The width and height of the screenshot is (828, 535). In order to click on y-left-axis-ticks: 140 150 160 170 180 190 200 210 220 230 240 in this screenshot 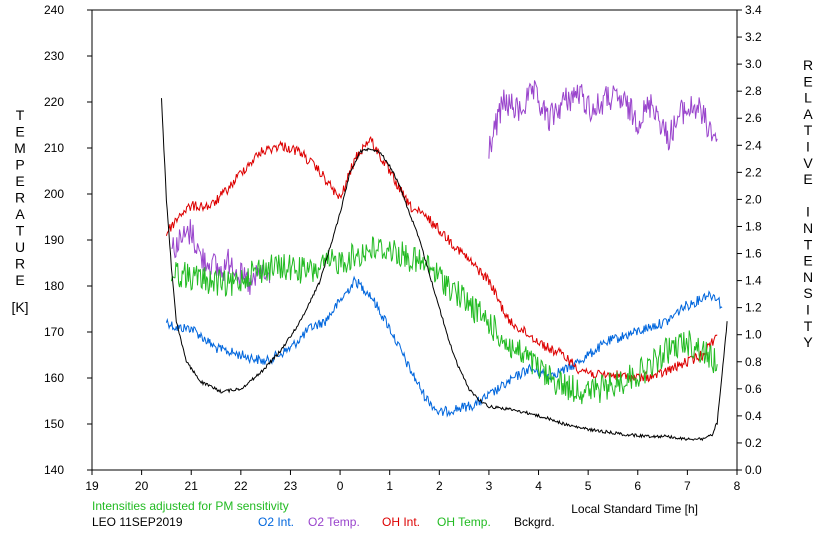, I will do `click(68, 240)`.